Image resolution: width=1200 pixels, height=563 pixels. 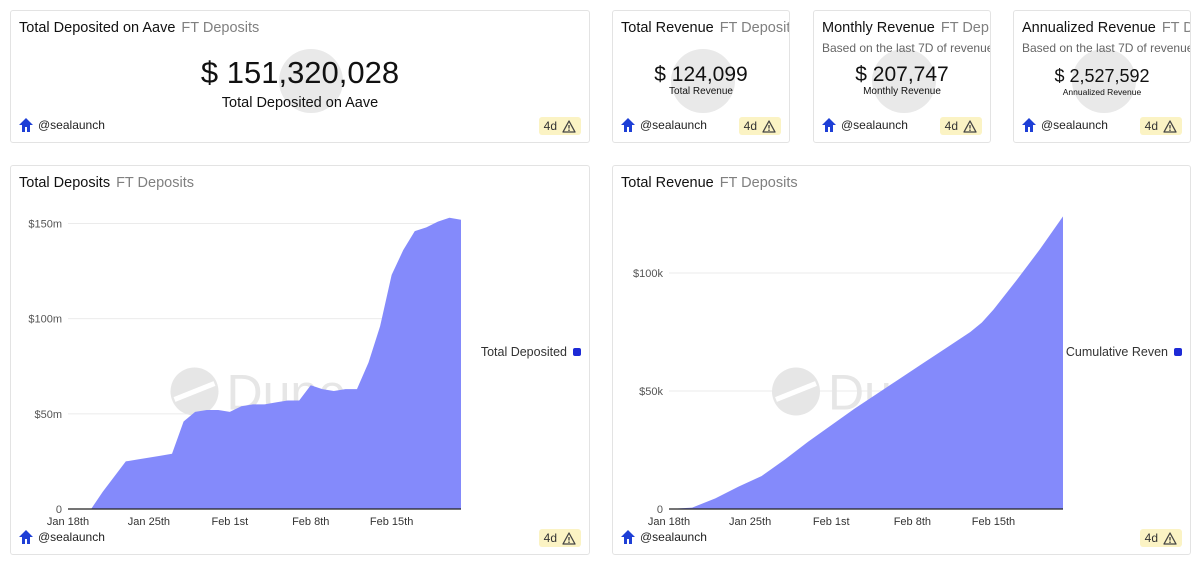 What do you see at coordinates (651, 392) in the screenshot?
I see `y-tick-label: $50k` at bounding box center [651, 392].